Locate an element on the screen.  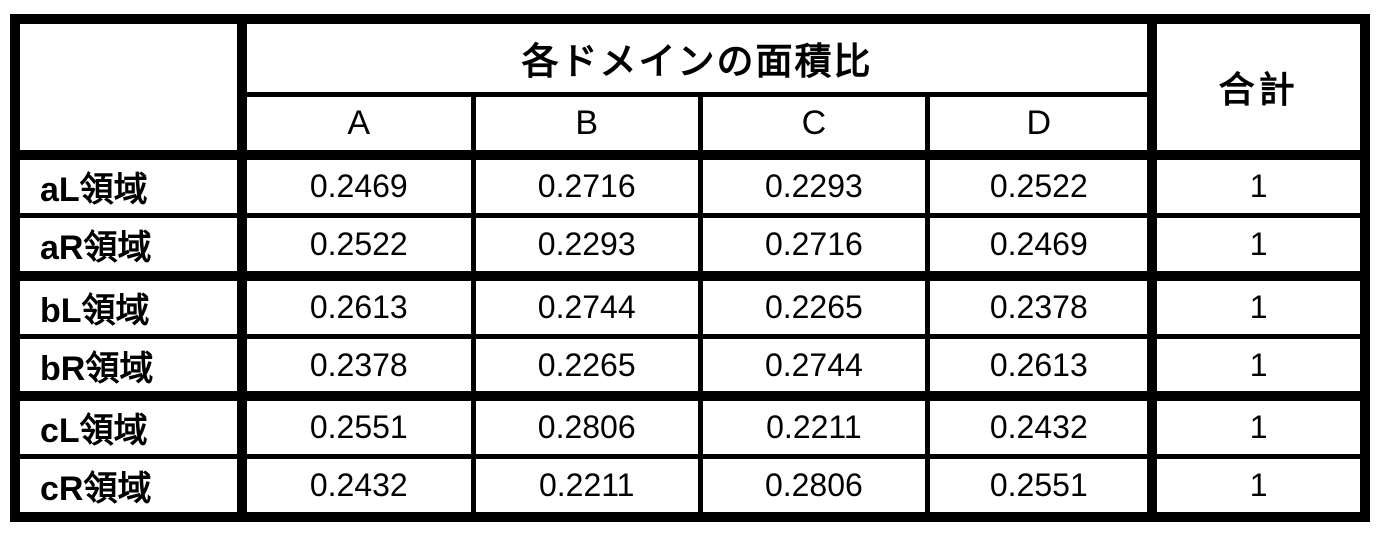
table-row-aR: aR領域 0.2522 0.2293 0.2716 0.2469 1 is located at coordinates (690, 246).